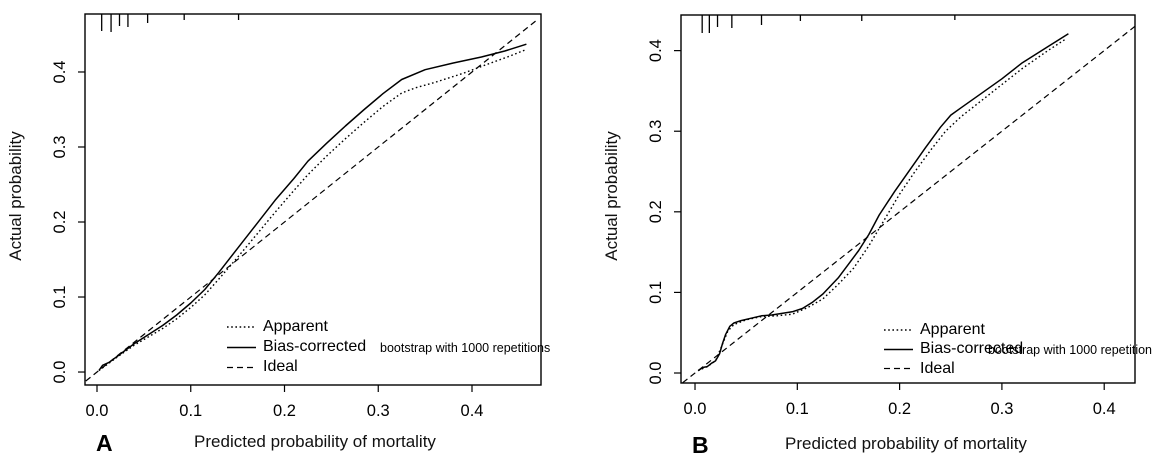 This screenshot has height=469, width=1152. I want to click on panel-a-bootstrap-note: bootstrap with 1000 repetitions, so click(465, 348).